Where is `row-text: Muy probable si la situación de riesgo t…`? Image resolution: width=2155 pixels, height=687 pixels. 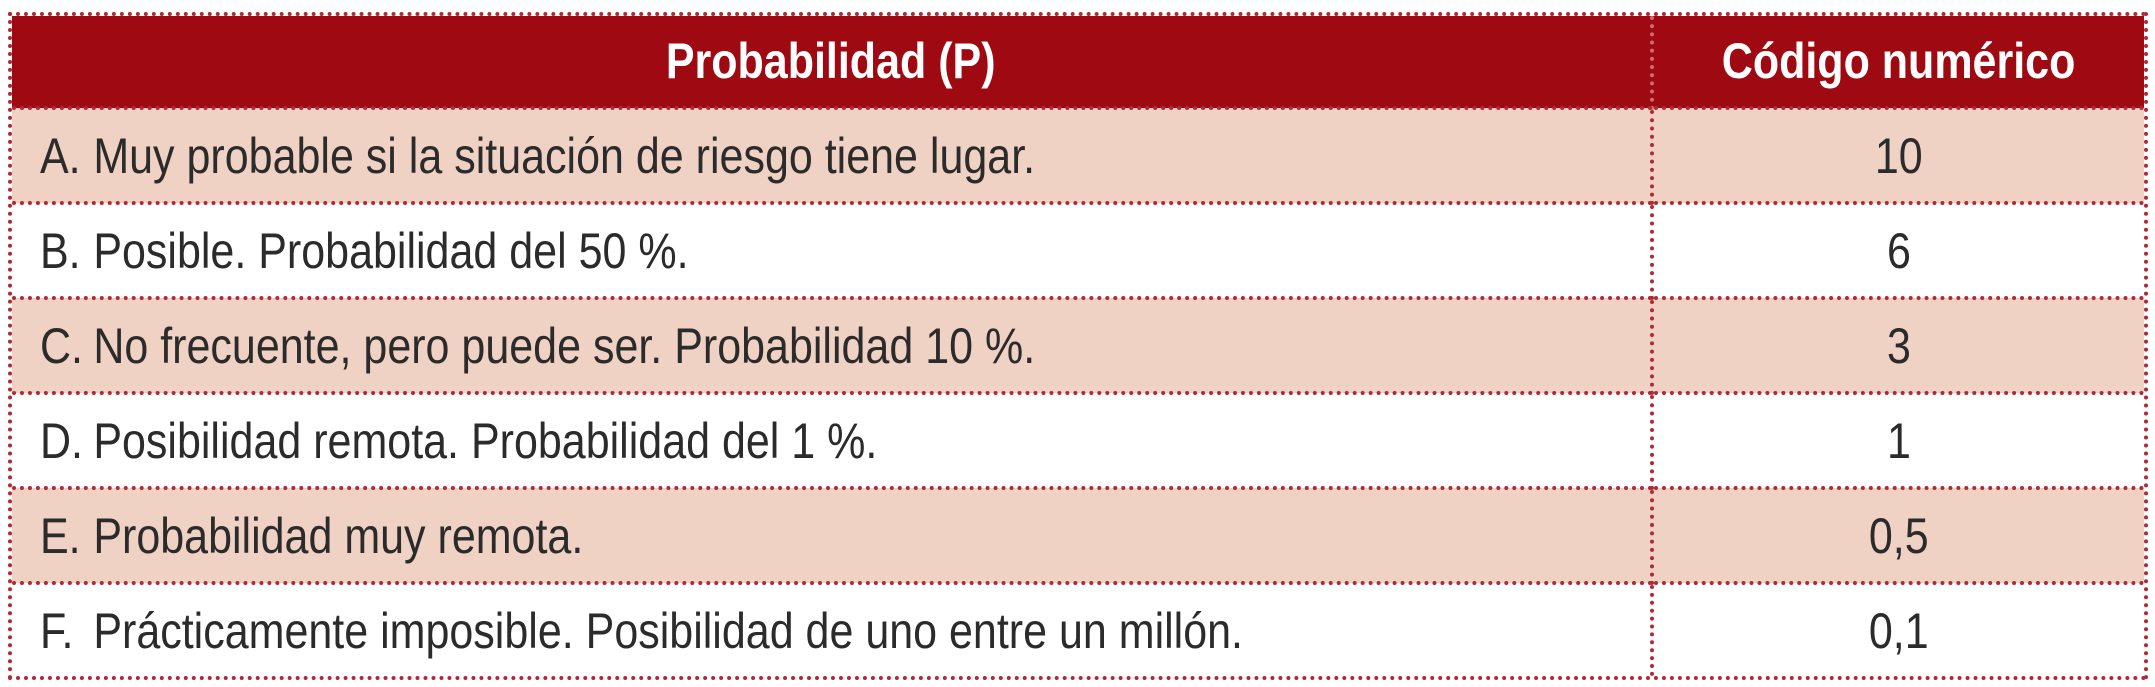 row-text: Muy probable si la situación de riesgo t… is located at coordinates (564, 155).